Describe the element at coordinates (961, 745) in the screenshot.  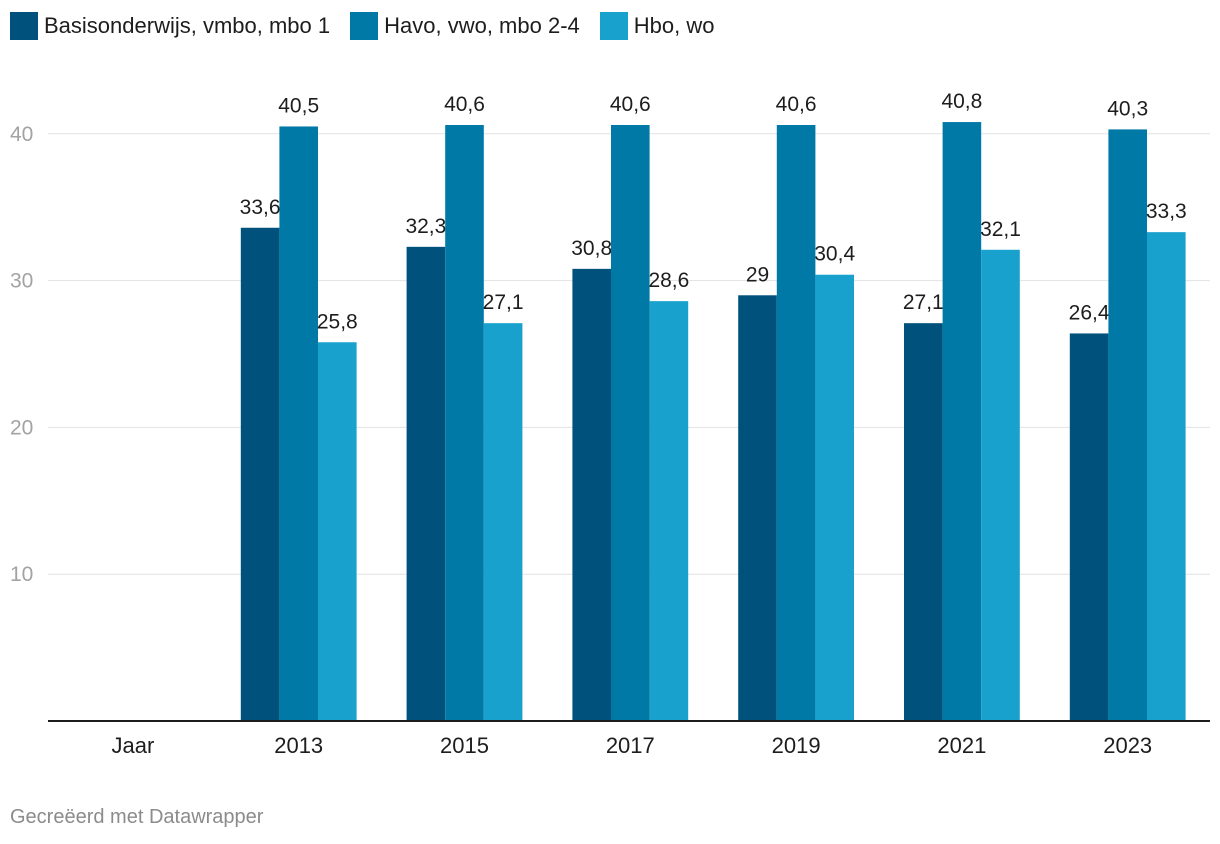
I see `x-tick-label-2021: 2021` at that location.